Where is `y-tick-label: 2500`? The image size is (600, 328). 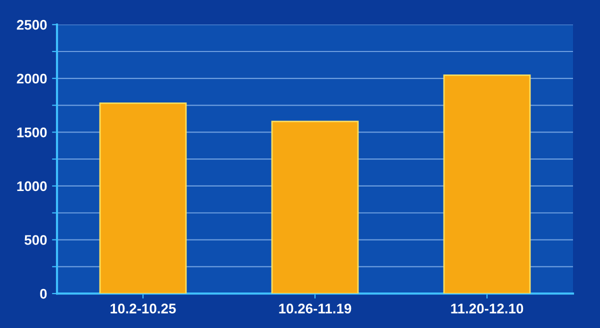 y-tick-label: 2500 is located at coordinates (31, 25).